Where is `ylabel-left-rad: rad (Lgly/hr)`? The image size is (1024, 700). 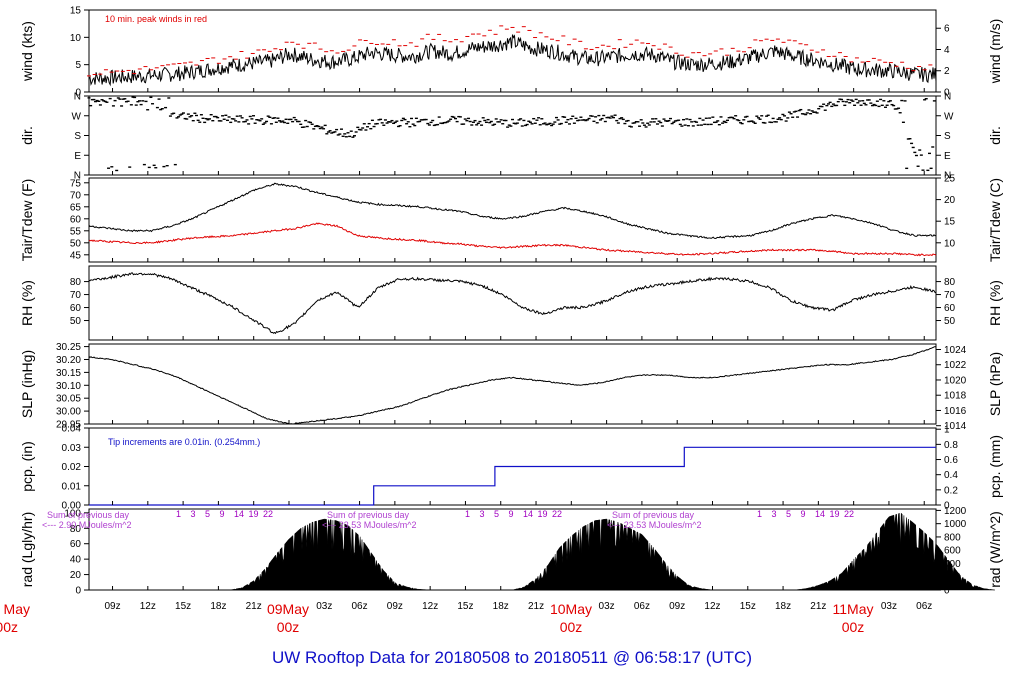 ylabel-left-rad: rad (Lgly/hr) is located at coordinates (27, 549).